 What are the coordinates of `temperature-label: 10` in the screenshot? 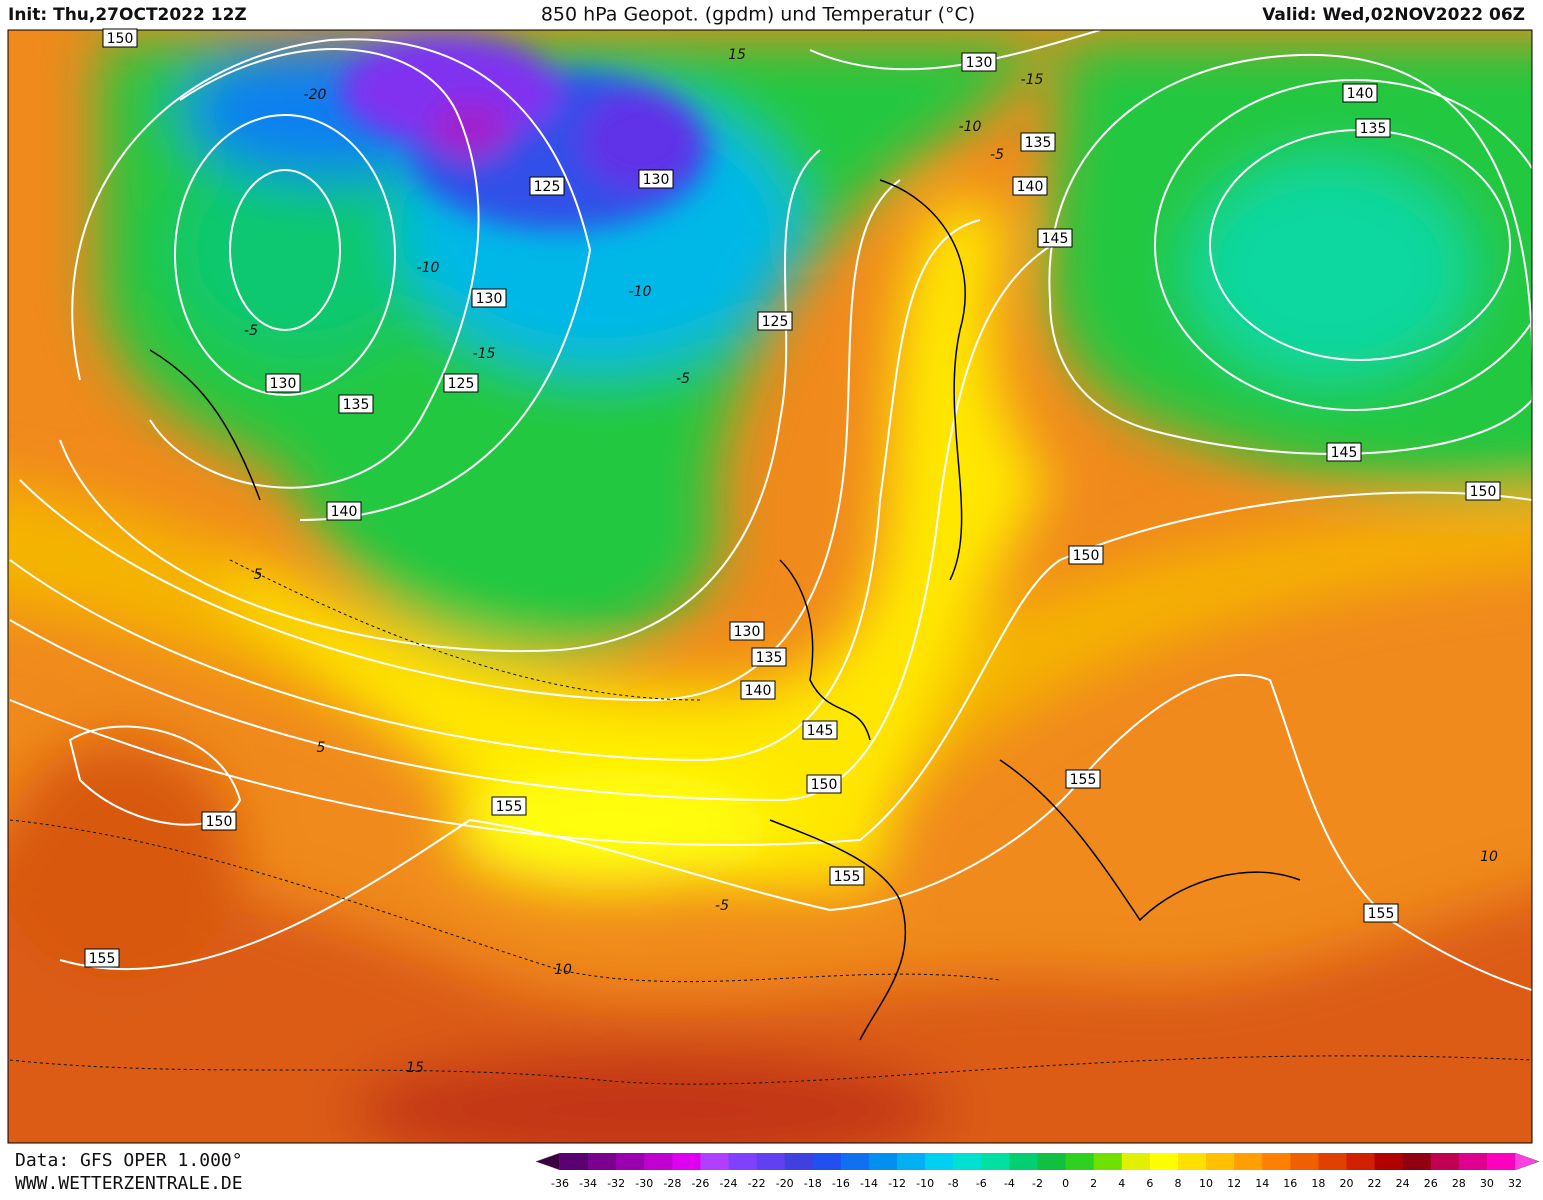 It's located at (563, 970).